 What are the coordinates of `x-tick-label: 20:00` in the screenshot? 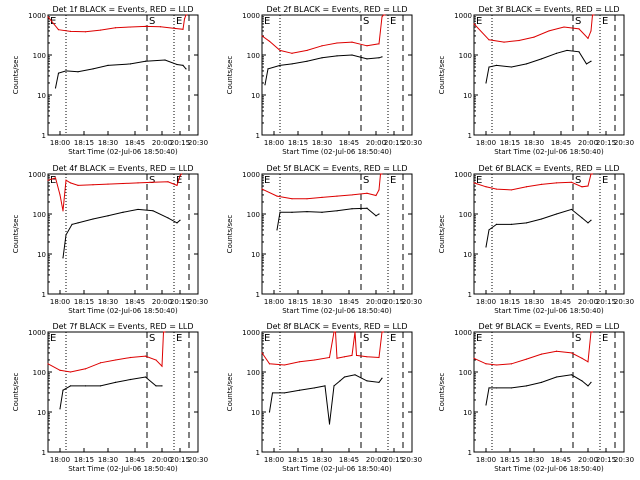 It's located at (376, 302).